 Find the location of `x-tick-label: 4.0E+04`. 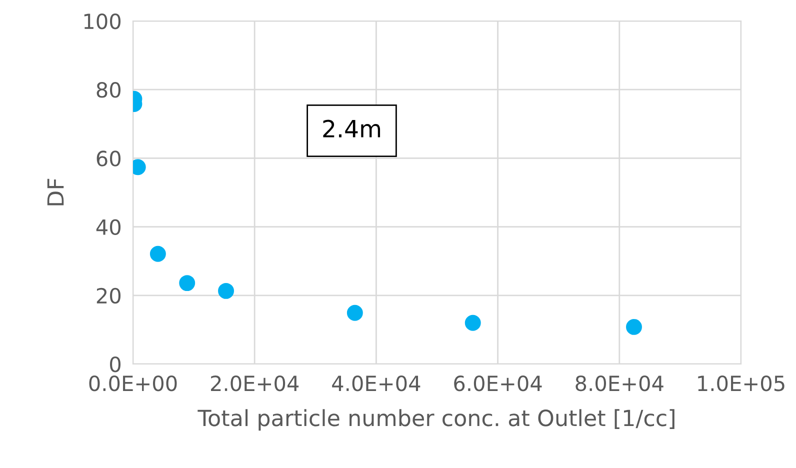

x-tick-label: 4.0E+04 is located at coordinates (376, 383).